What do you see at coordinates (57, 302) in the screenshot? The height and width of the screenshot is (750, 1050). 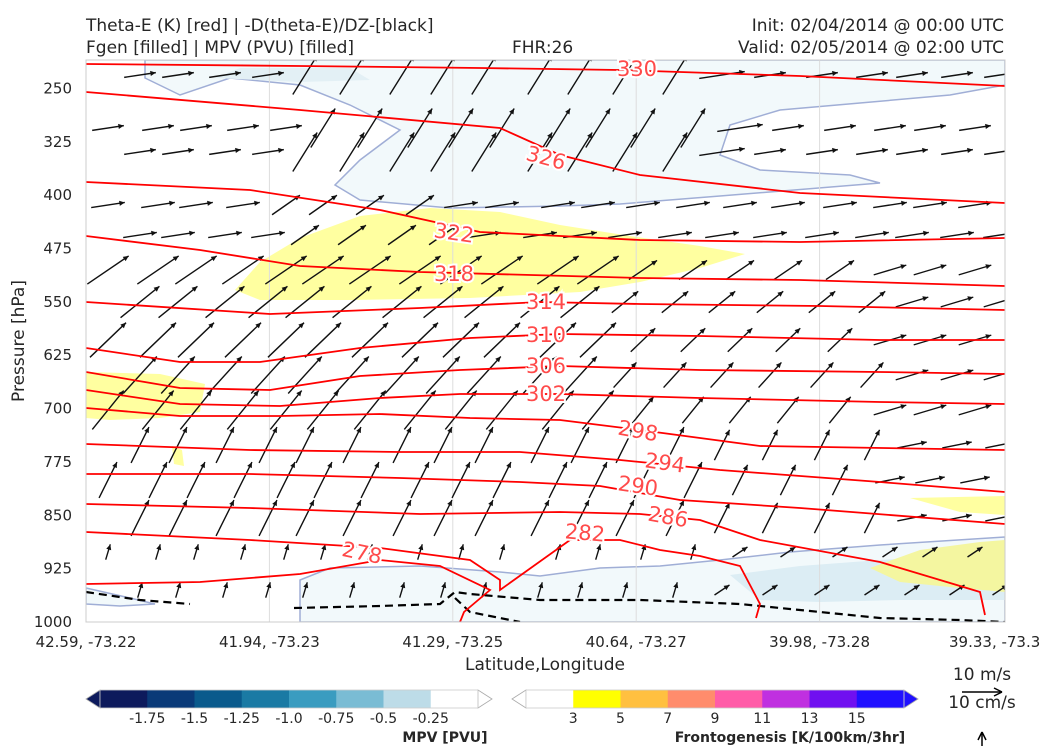 I see `y-tick-label: 550` at bounding box center [57, 302].